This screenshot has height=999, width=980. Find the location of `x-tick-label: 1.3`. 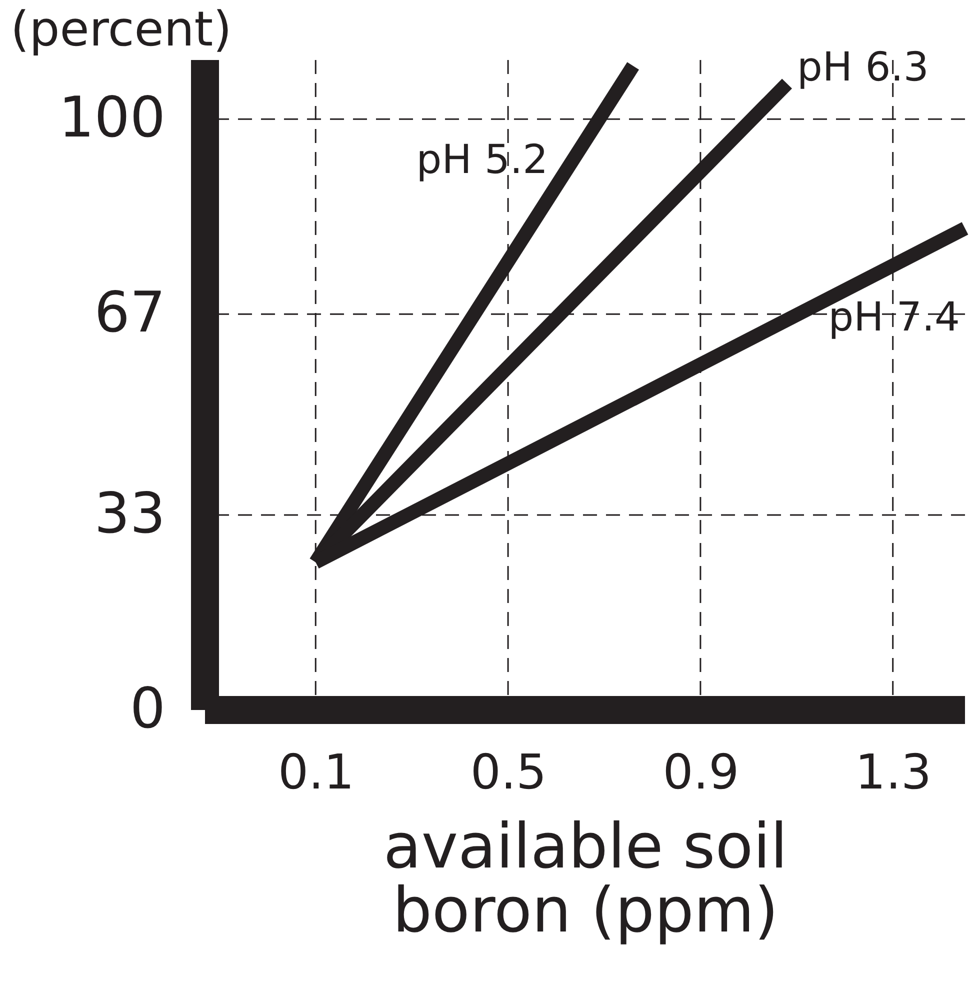

x-tick-label: 1.3 is located at coordinates (893, 772).